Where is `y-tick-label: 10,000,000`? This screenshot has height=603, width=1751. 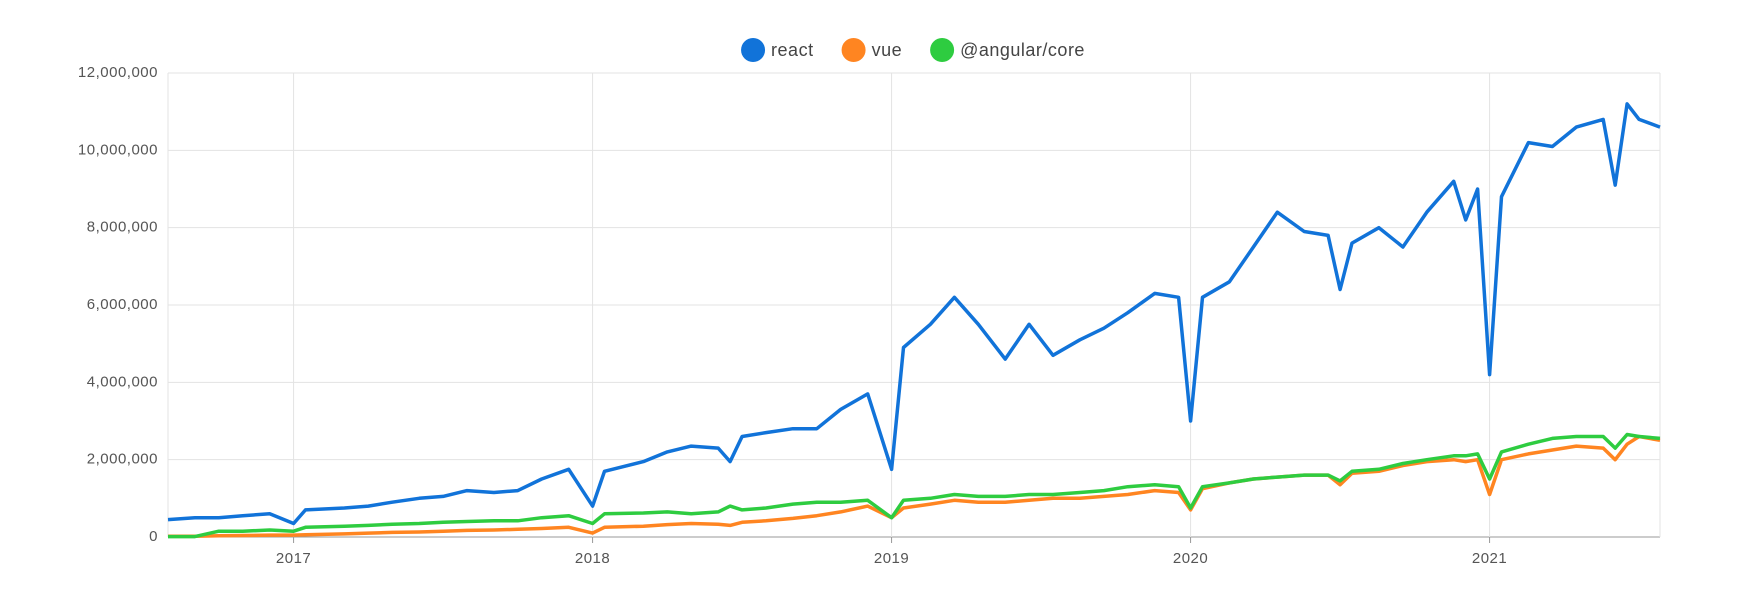 y-tick-label: 10,000,000 is located at coordinates (118, 149).